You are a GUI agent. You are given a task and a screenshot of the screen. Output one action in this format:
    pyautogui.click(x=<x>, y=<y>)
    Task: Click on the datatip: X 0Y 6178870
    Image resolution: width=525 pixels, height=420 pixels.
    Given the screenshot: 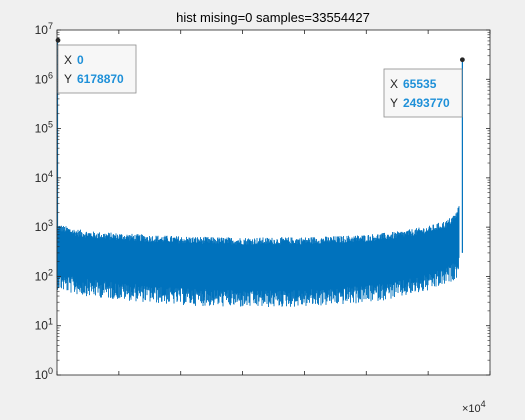 What is the action you would take?
    pyautogui.click(x=96, y=65)
    